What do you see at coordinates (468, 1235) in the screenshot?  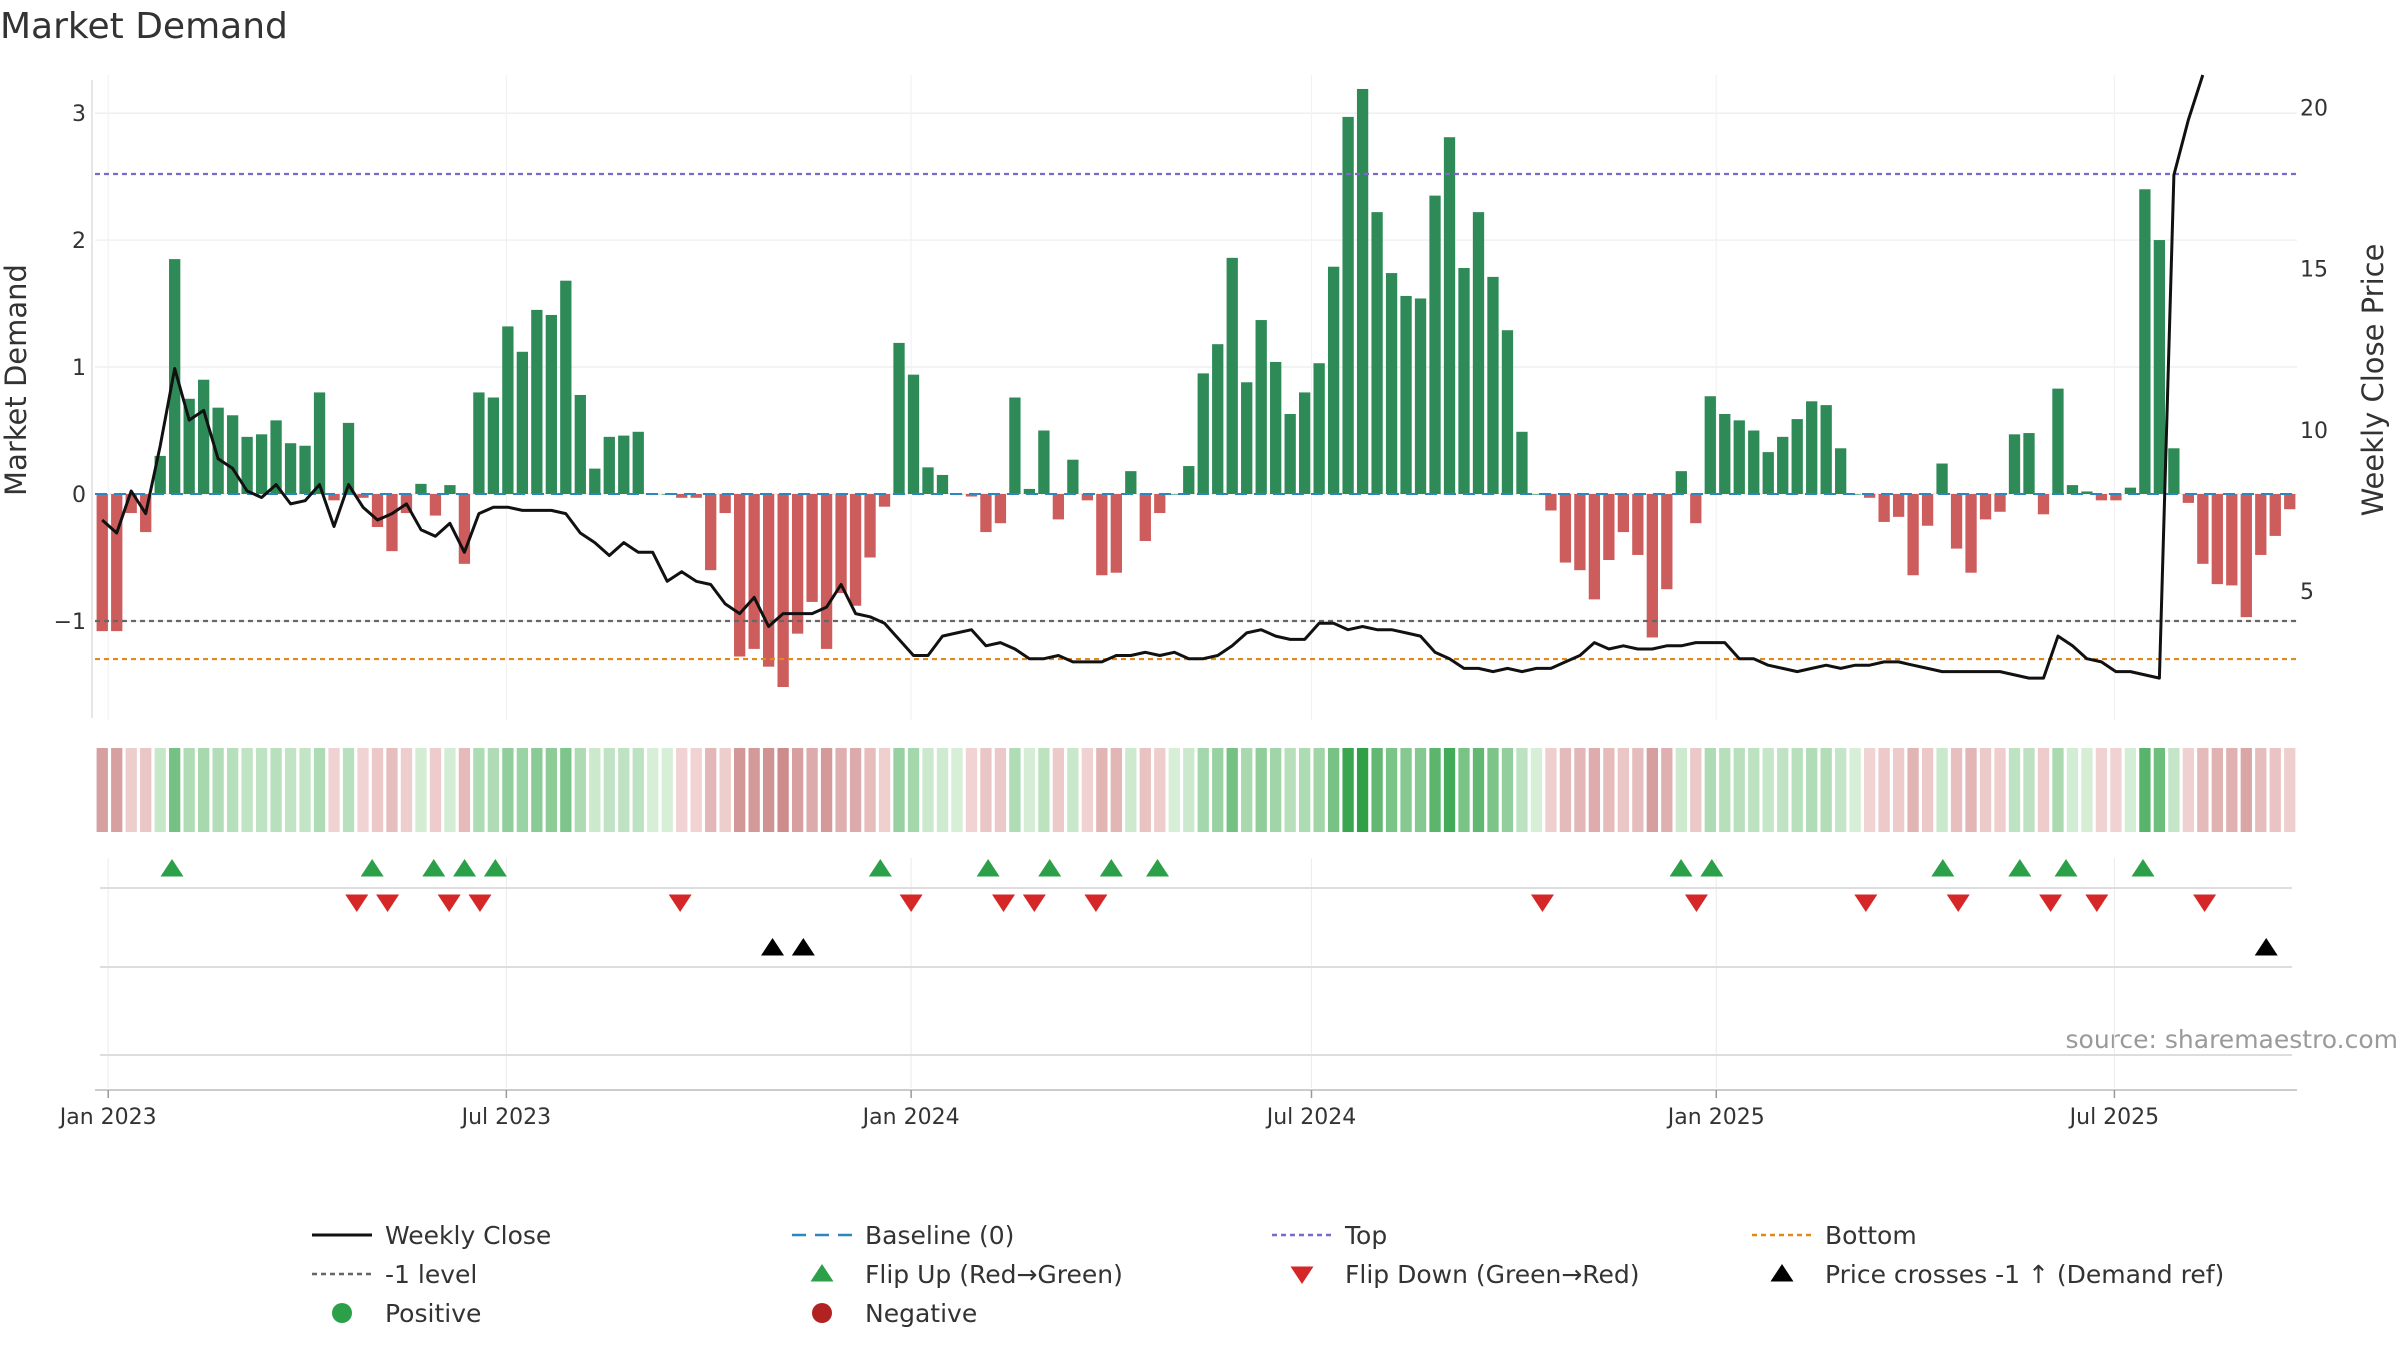 I see `legend-label: Weekly Close` at bounding box center [468, 1235].